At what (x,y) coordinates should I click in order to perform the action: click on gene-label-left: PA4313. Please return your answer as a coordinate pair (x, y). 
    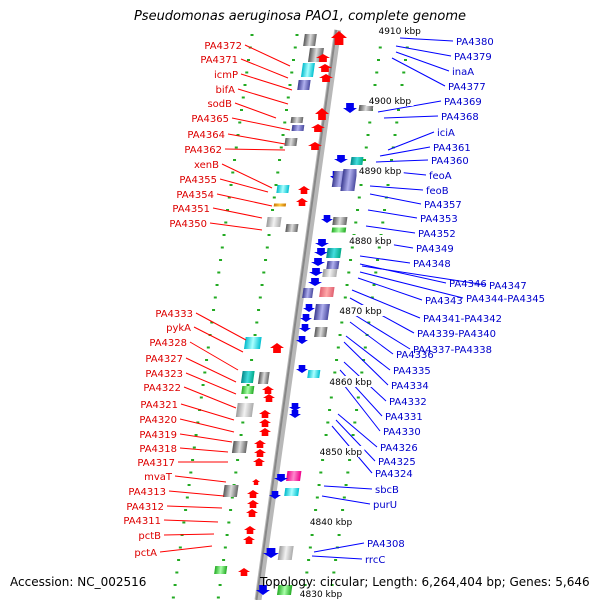
    Looking at the image, I should click on (147, 492).